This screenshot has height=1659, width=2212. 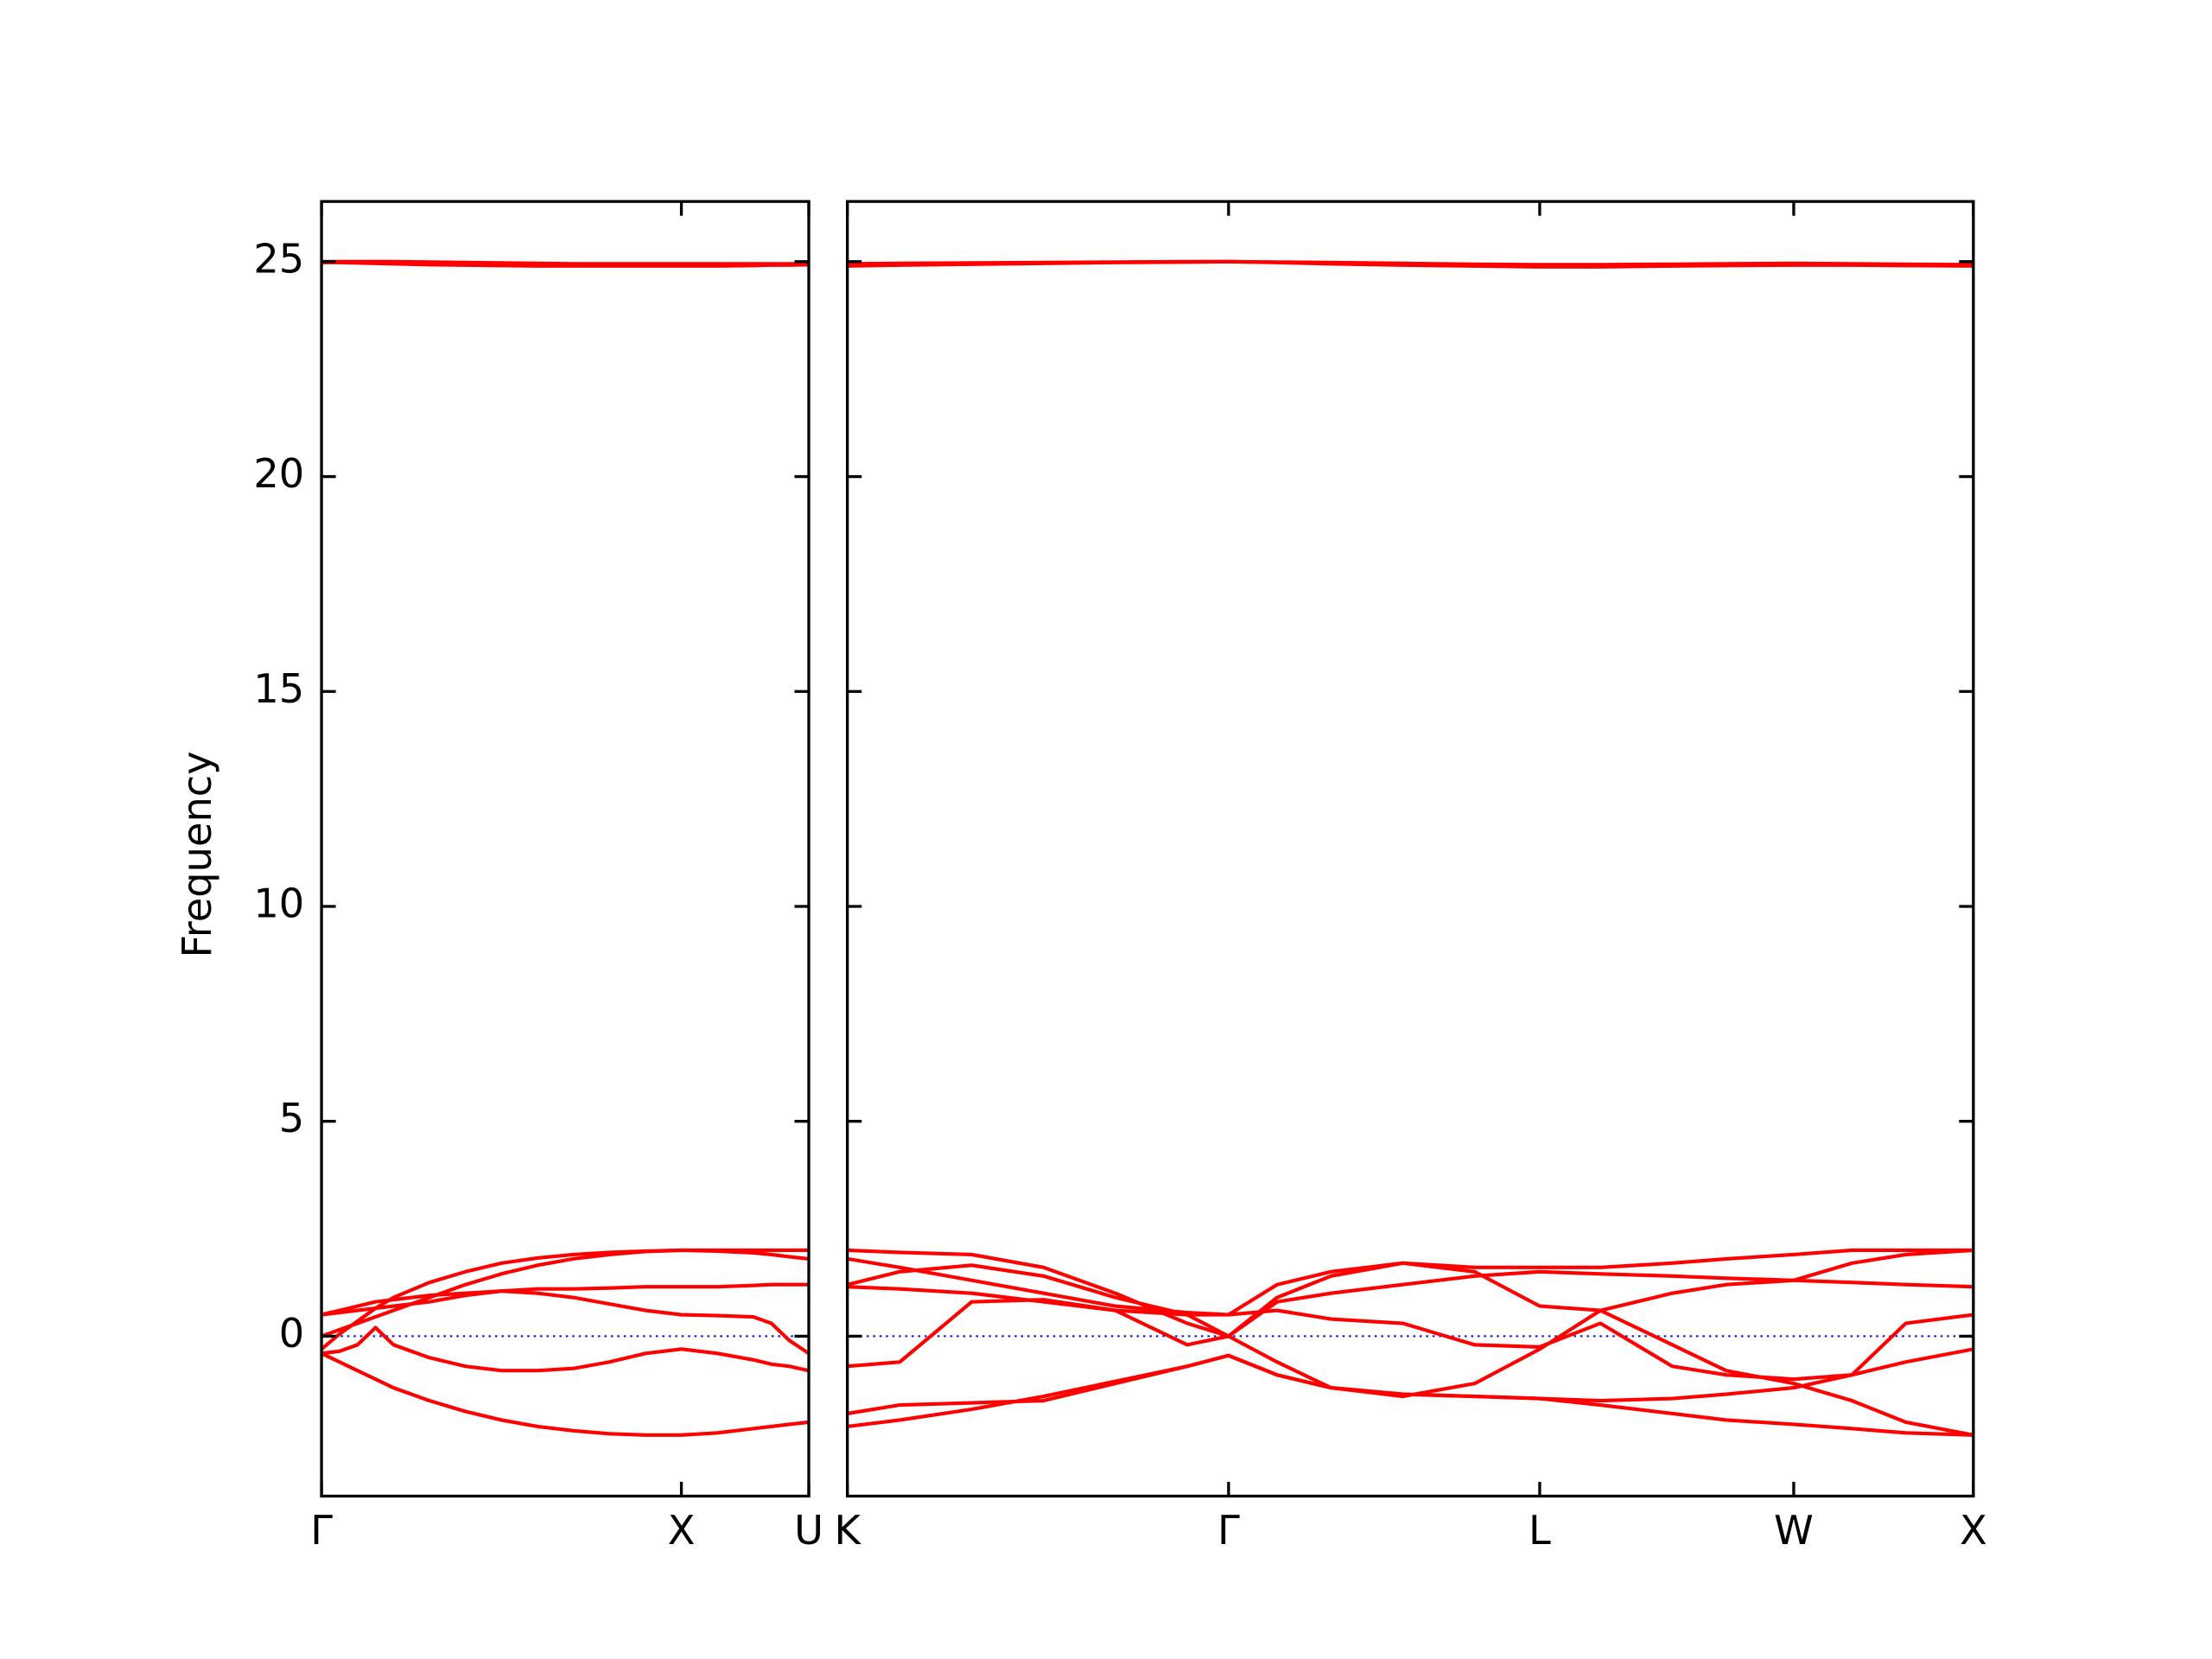 What do you see at coordinates (847, 1530) in the screenshot?
I see `x-tick-label: K` at bounding box center [847, 1530].